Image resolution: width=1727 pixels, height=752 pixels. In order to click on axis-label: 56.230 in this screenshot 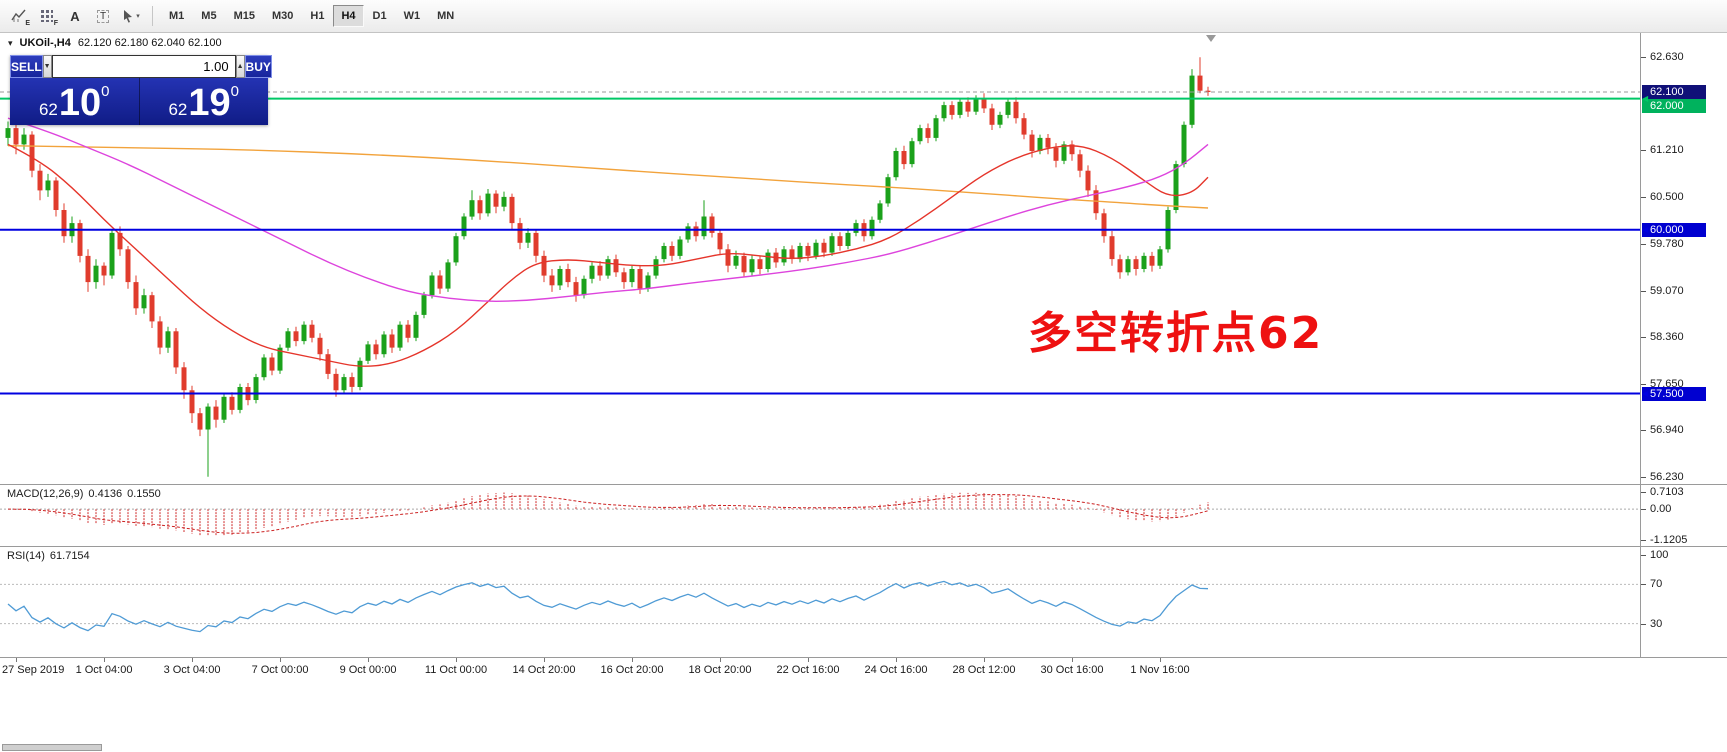, I will do `click(1667, 476)`.